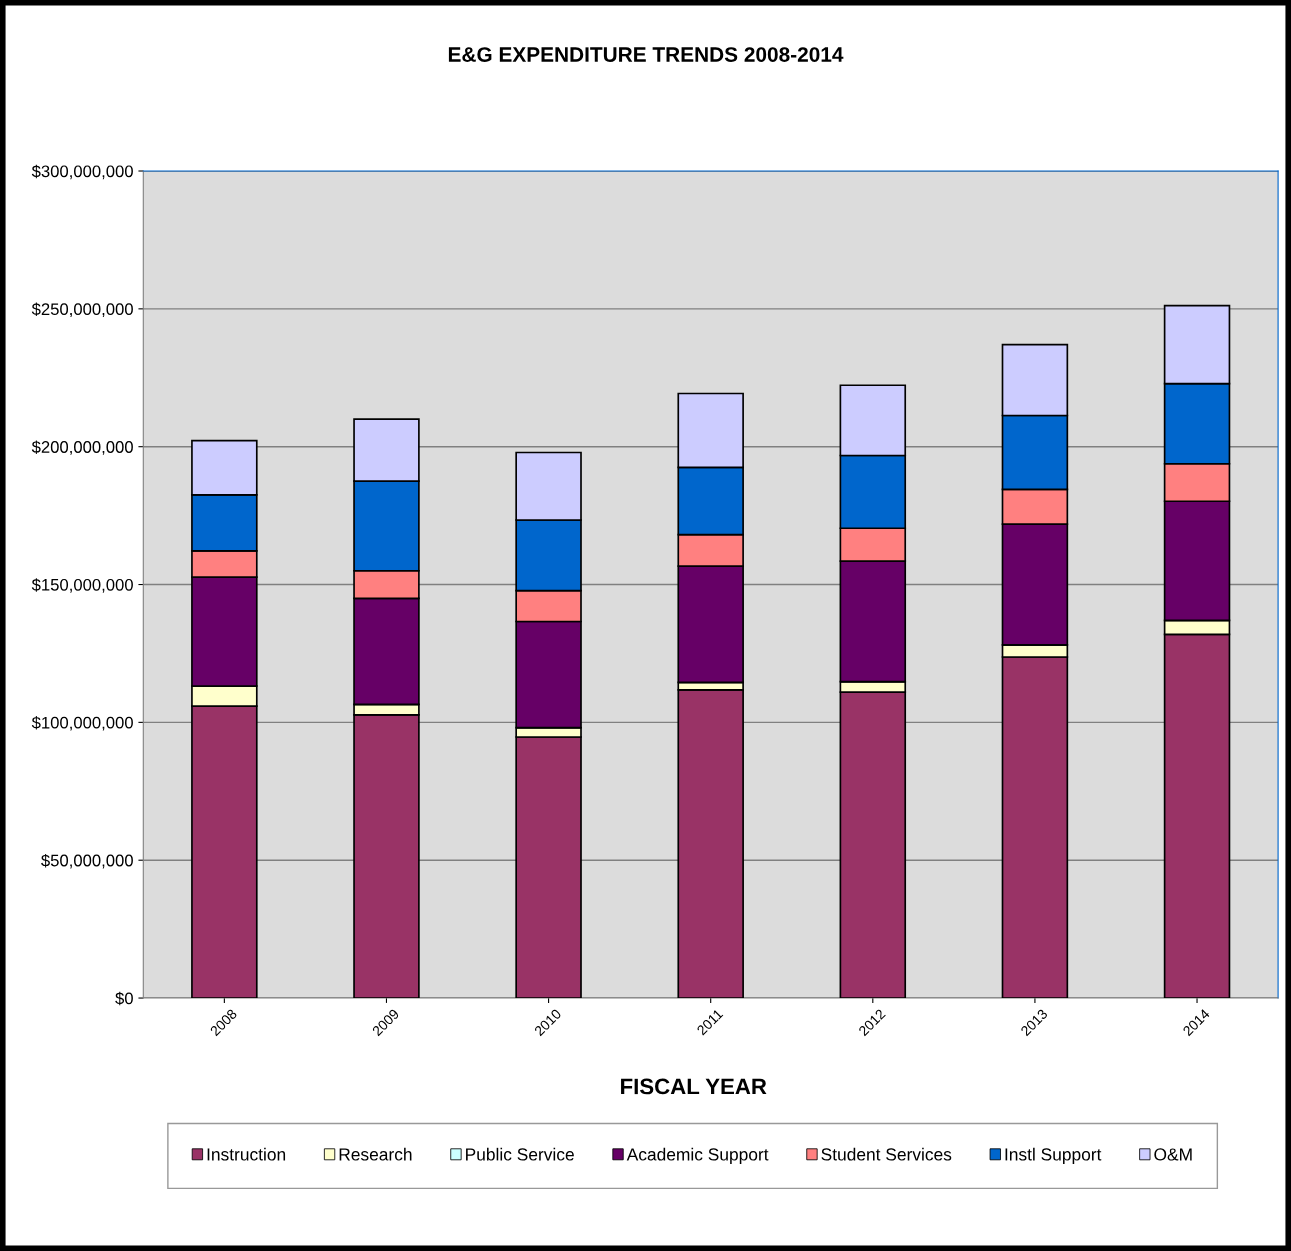 This screenshot has width=1291, height=1251. What do you see at coordinates (82, 447) in the screenshot?
I see `y-tick-label: $200,000,000` at bounding box center [82, 447].